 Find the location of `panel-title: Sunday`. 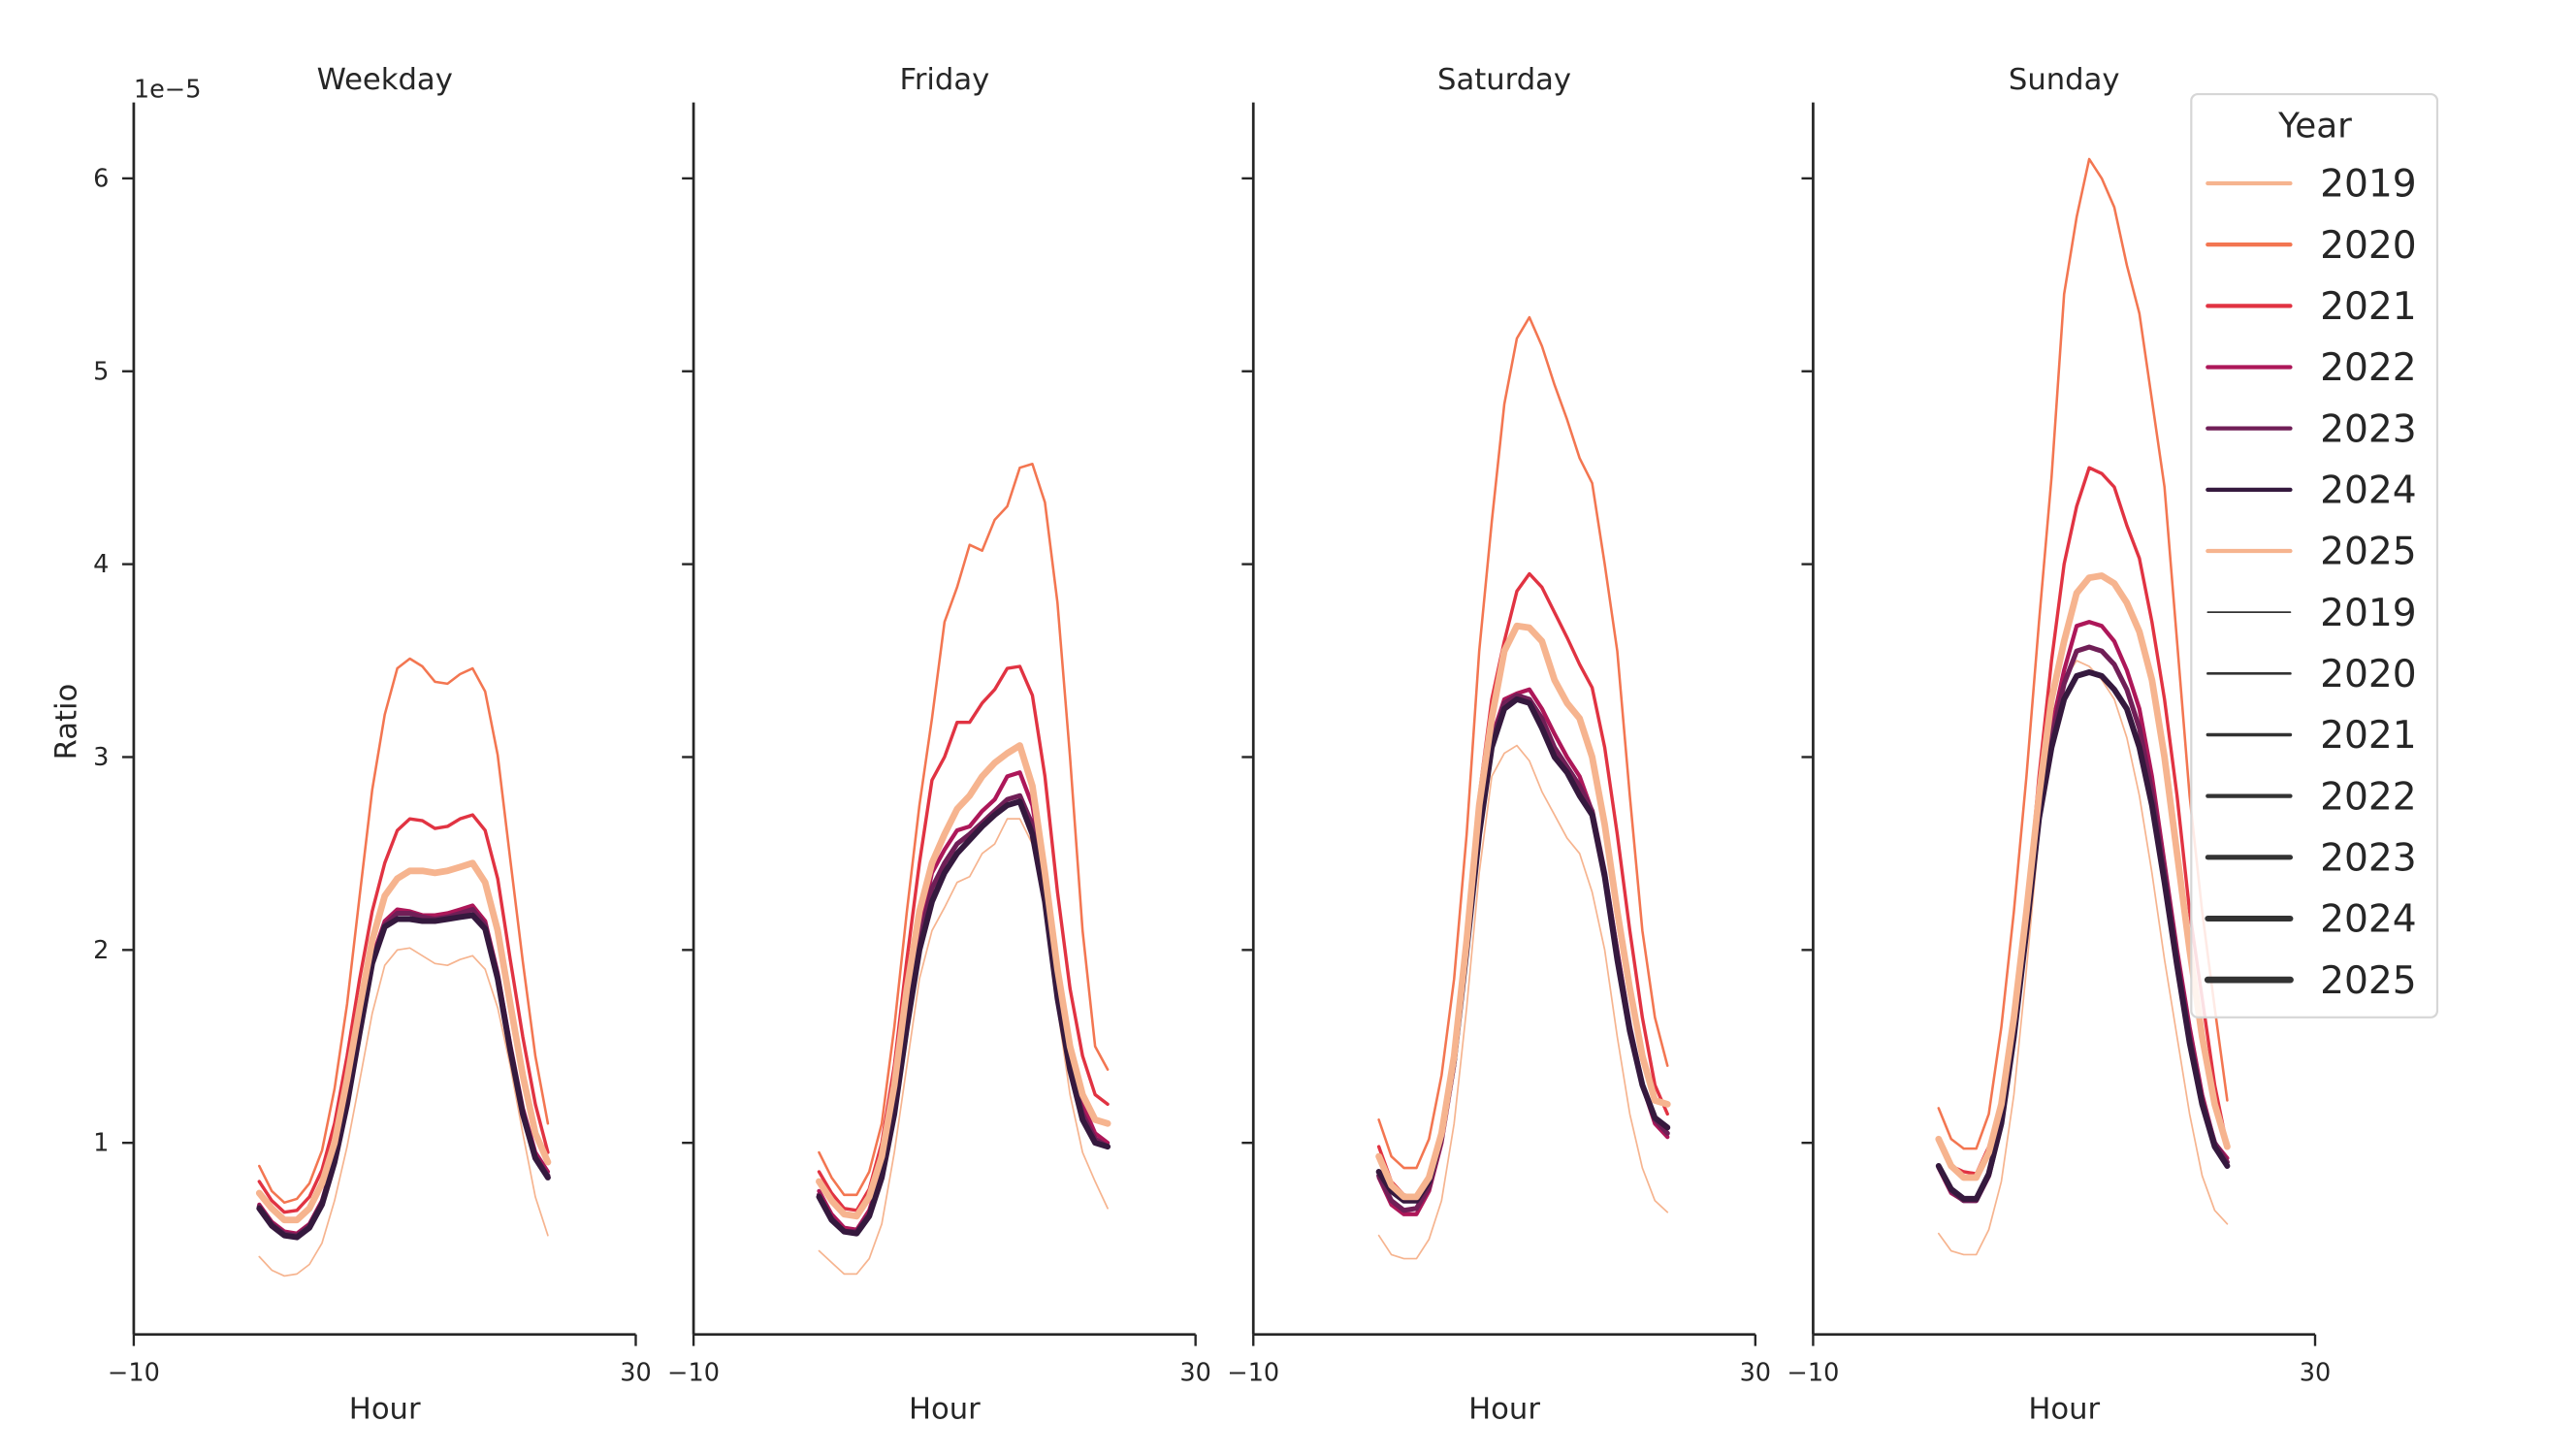

panel-title: Sunday is located at coordinates (2064, 80).